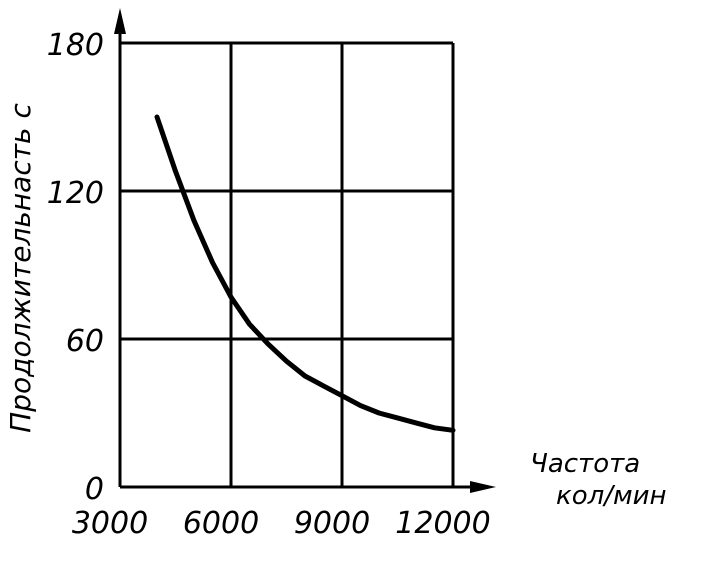 The width and height of the screenshot is (725, 582). I want to click on y-tick-label: 60, so click(85, 341).